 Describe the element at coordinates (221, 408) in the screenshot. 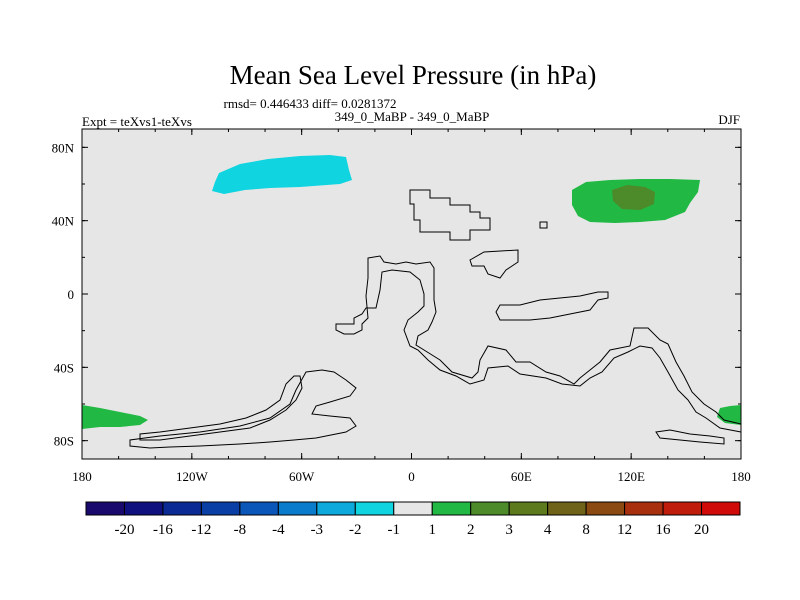

I see `coastline-south-peninsula` at that location.